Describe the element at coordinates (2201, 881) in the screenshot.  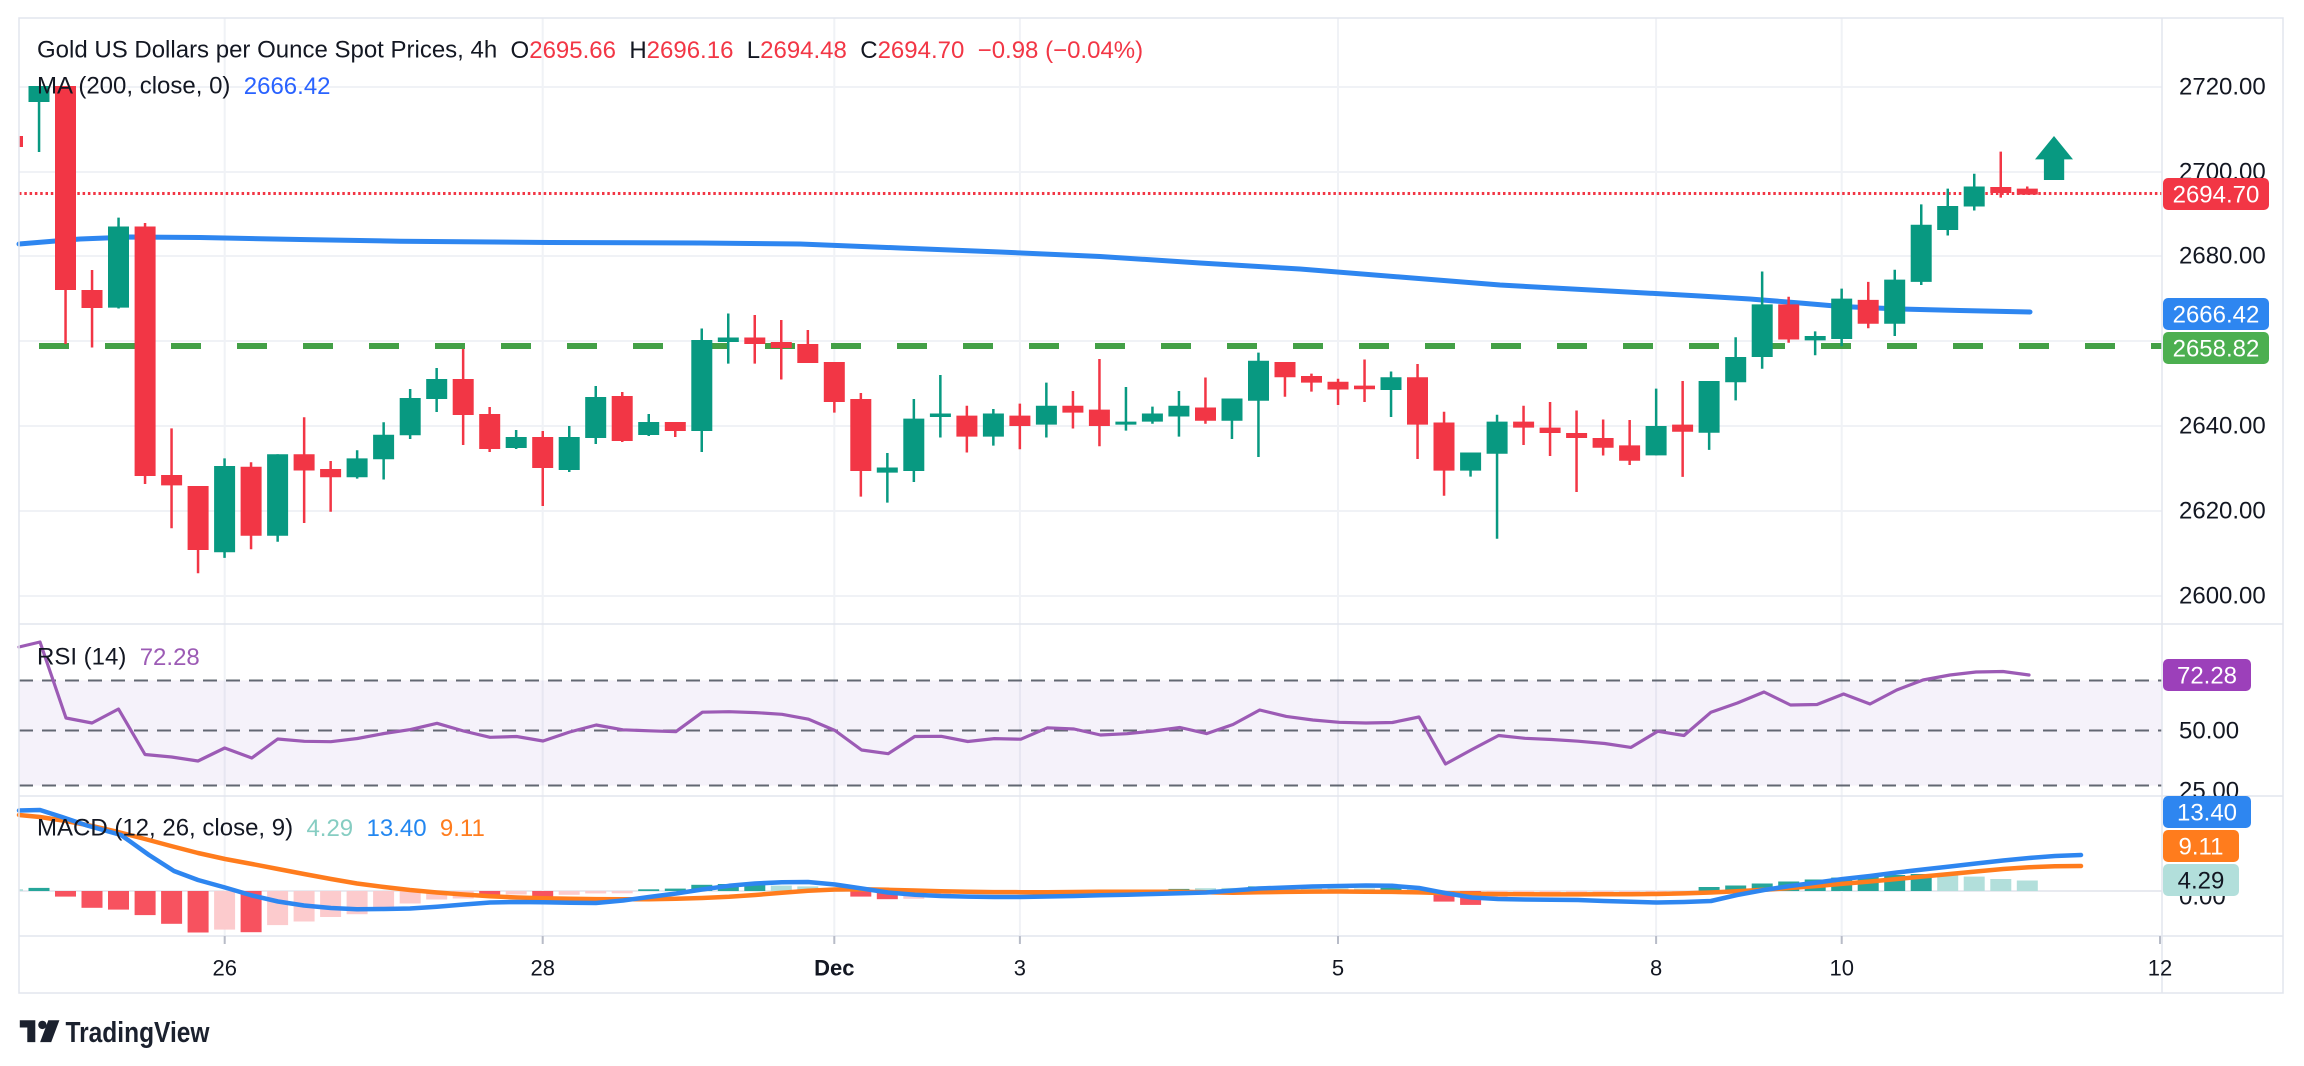
I see `svg-text: 4.29` at that location.